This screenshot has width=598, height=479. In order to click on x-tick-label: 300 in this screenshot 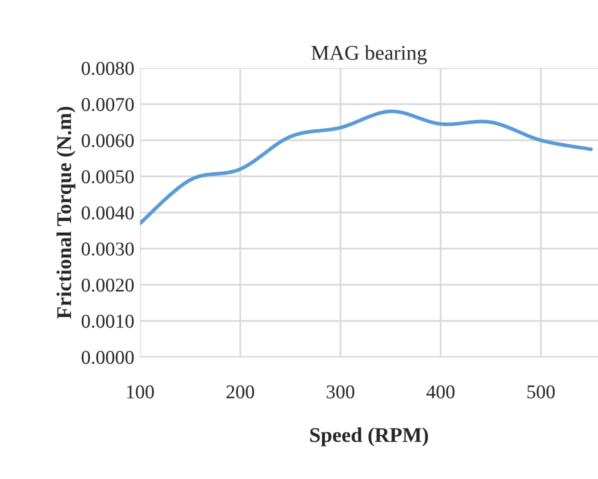, I will do `click(340, 391)`.